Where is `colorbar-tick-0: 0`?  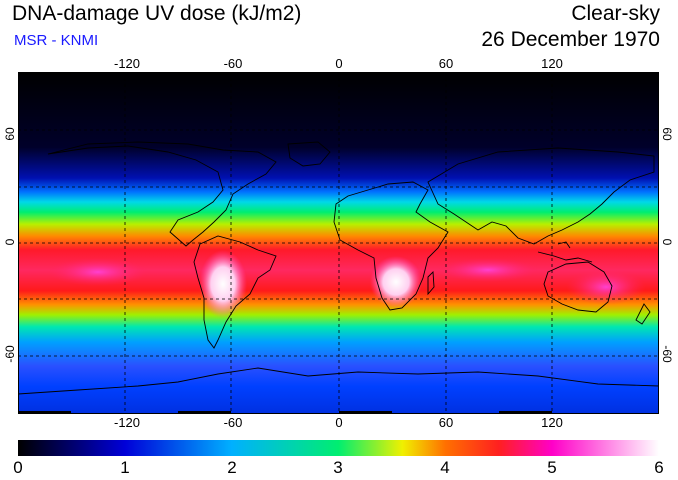
colorbar-tick-0: 0 is located at coordinates (18, 467).